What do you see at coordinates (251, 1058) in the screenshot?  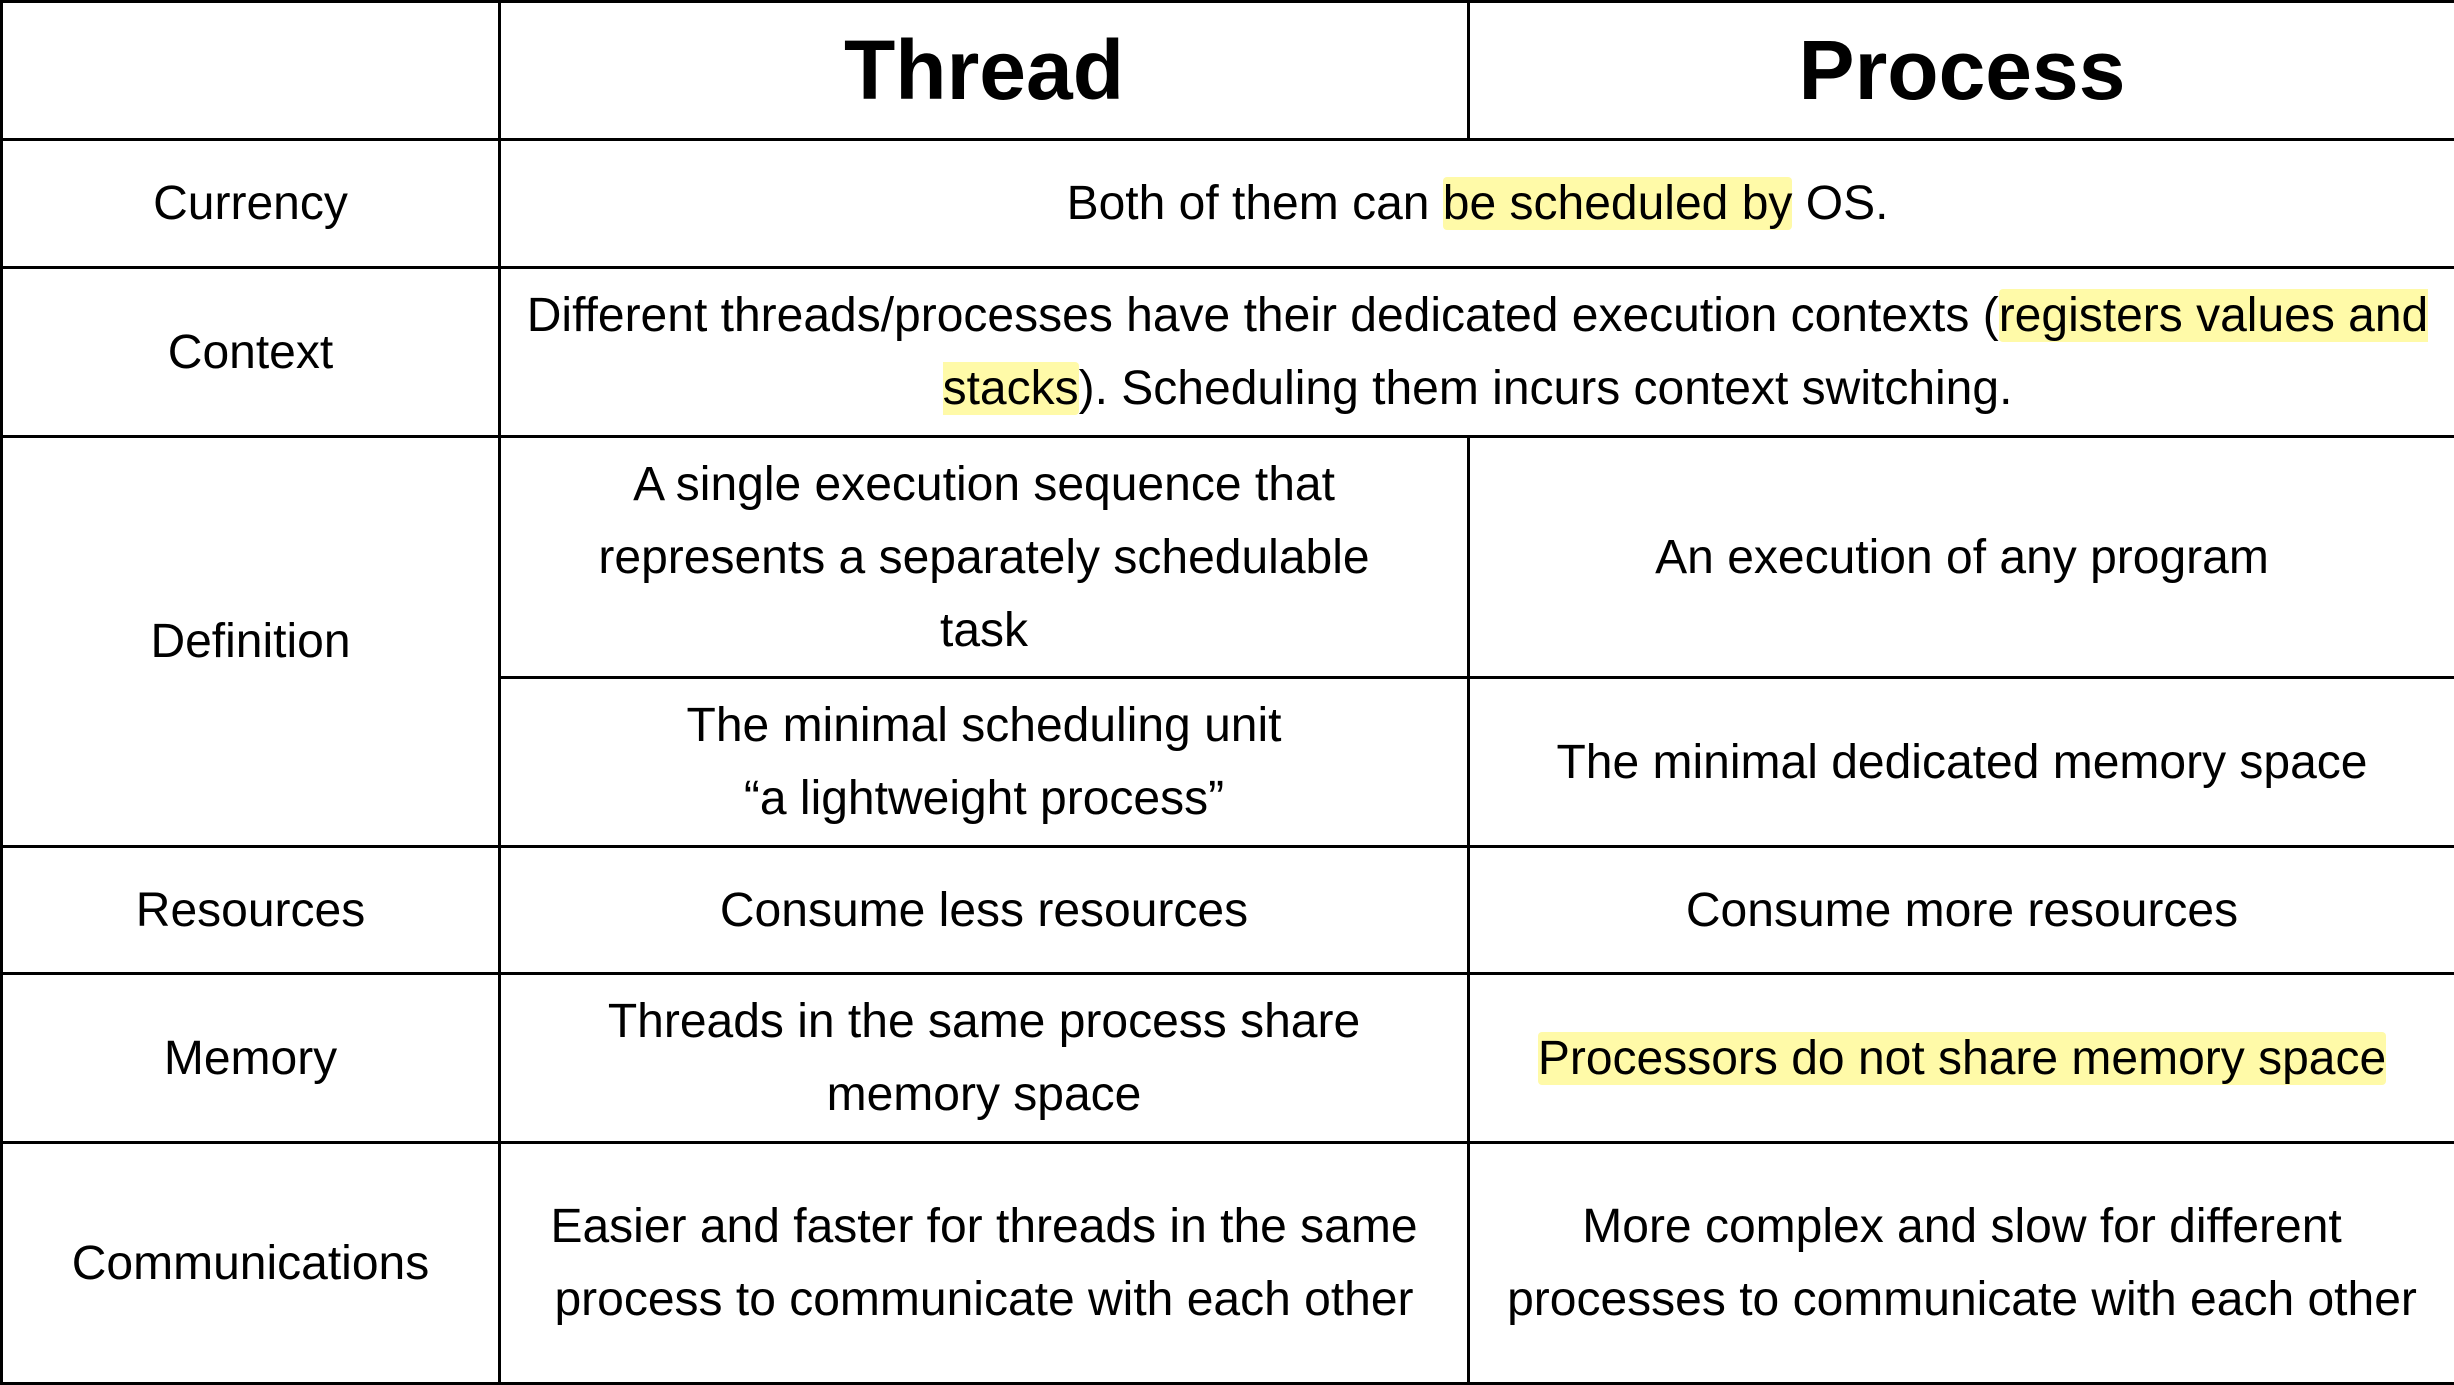 I see `row-label: Memory` at bounding box center [251, 1058].